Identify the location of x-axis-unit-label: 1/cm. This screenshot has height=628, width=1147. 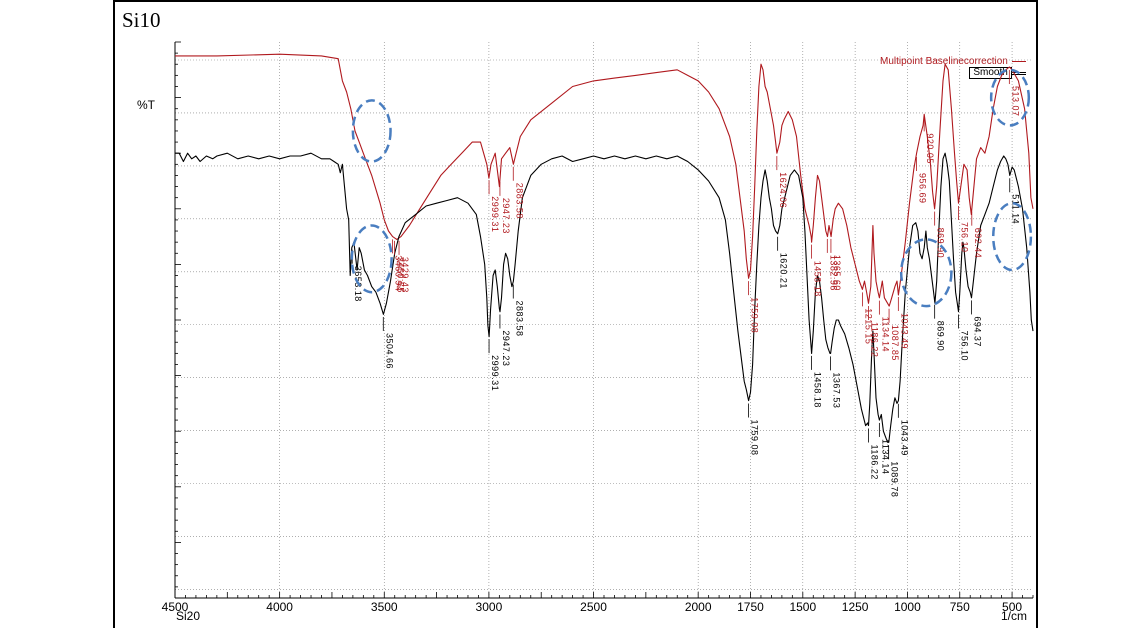
(1014, 616).